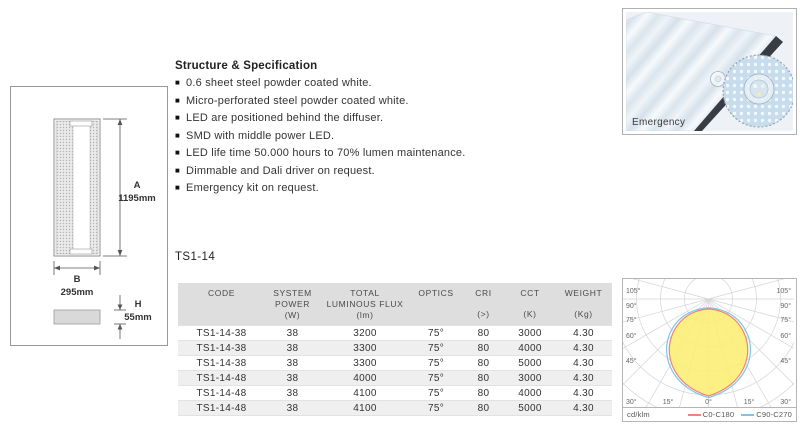 Image resolution: width=800 pixels, height=434 pixels. Describe the element at coordinates (766, 414) in the screenshot. I see `legend-item-c90-c270: C90-C270` at that location.